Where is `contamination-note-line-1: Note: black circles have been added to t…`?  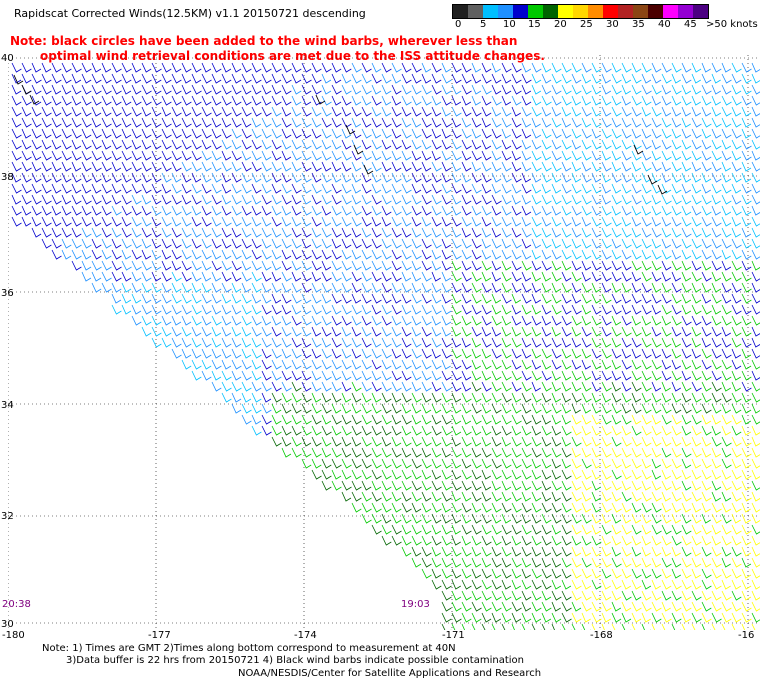 contamination-note-line-1: Note: black circles have been added to t… is located at coordinates (264, 41).